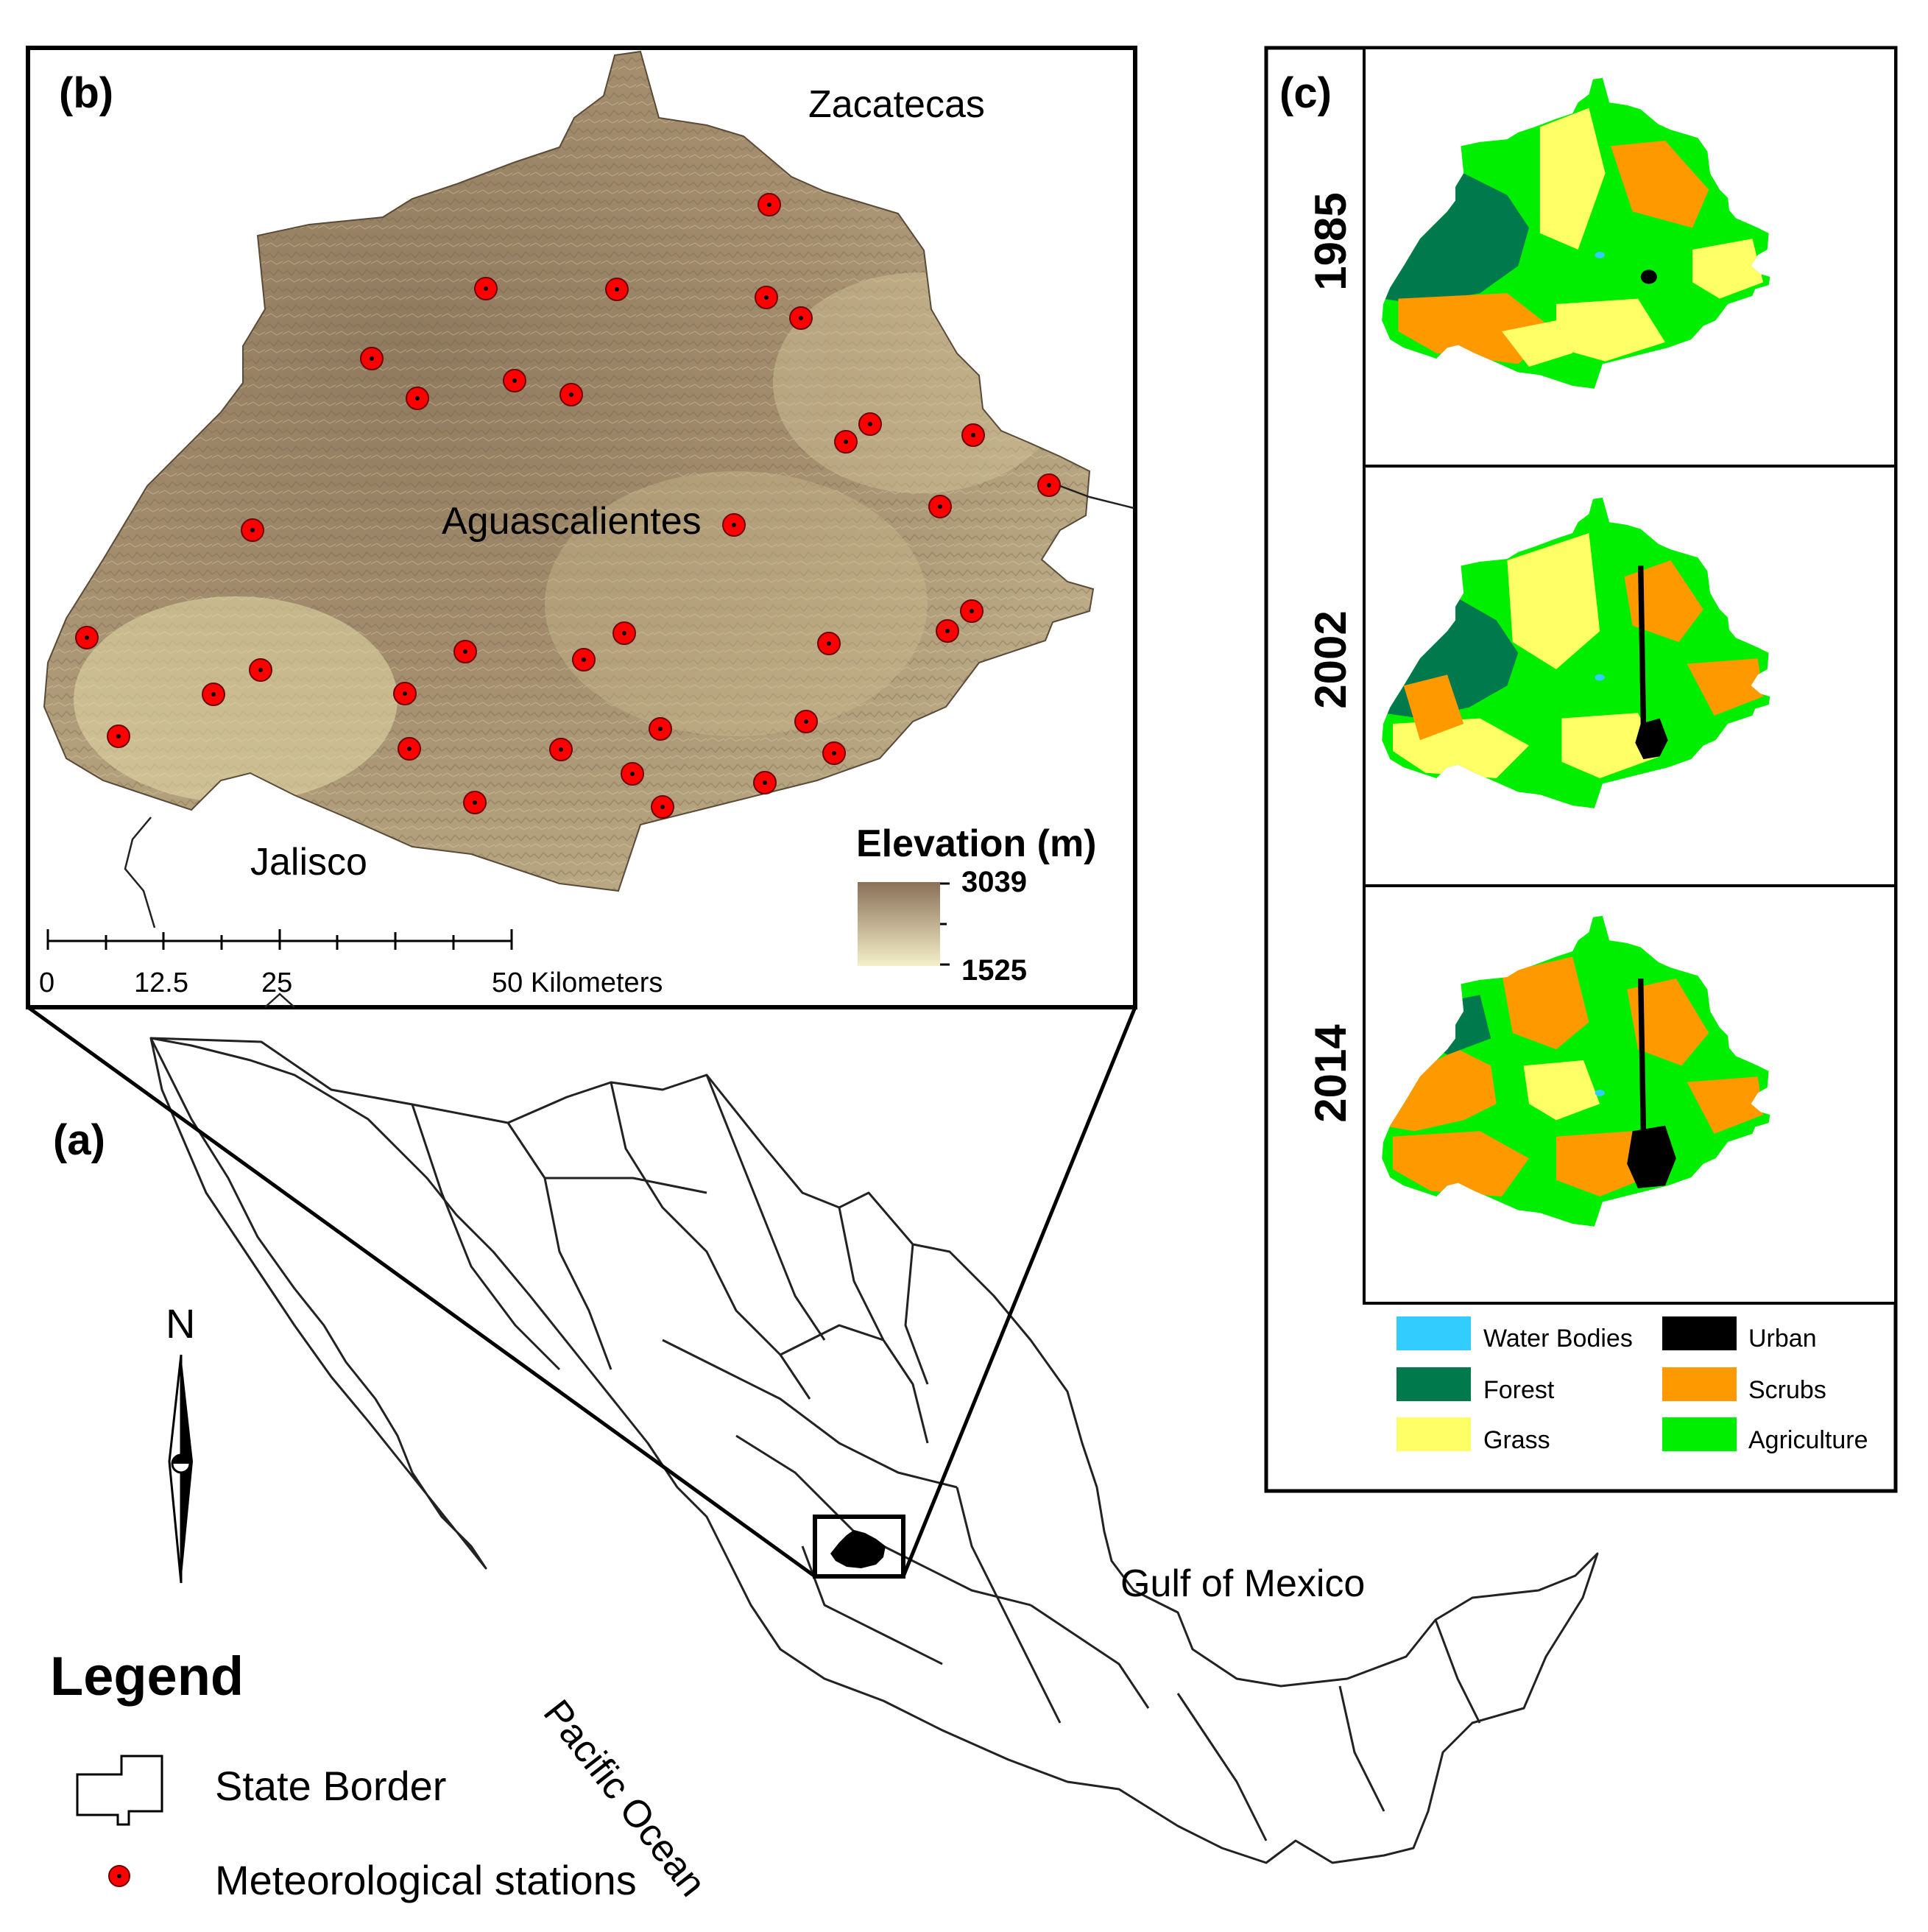 The height and width of the screenshot is (1932, 1928). I want to click on scale-unit: Kilometers, so click(596, 983).